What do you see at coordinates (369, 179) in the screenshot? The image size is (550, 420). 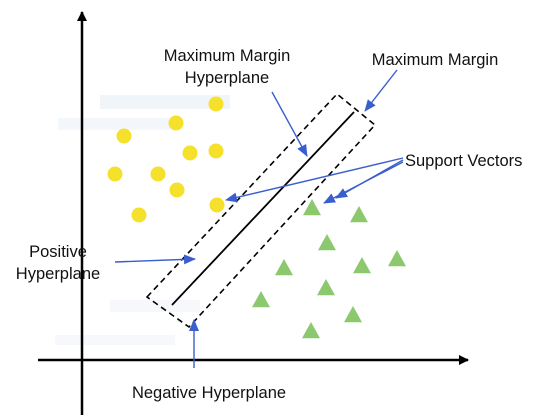 I see `arrow-support-vector-secondary` at bounding box center [369, 179].